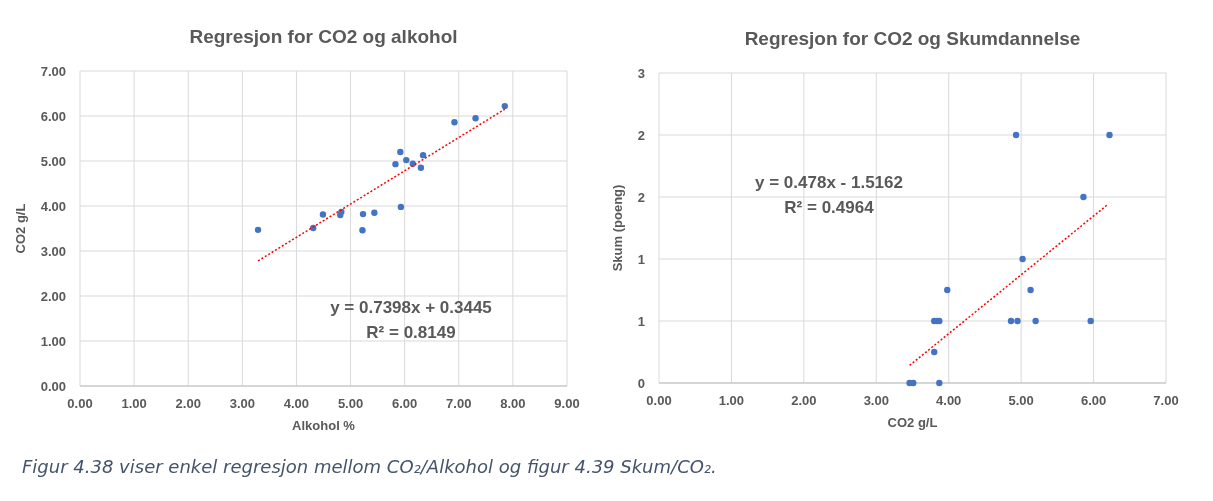 This screenshot has width=1213, height=501. I want to click on y-axis-title: Skum (poeng), so click(617, 228).